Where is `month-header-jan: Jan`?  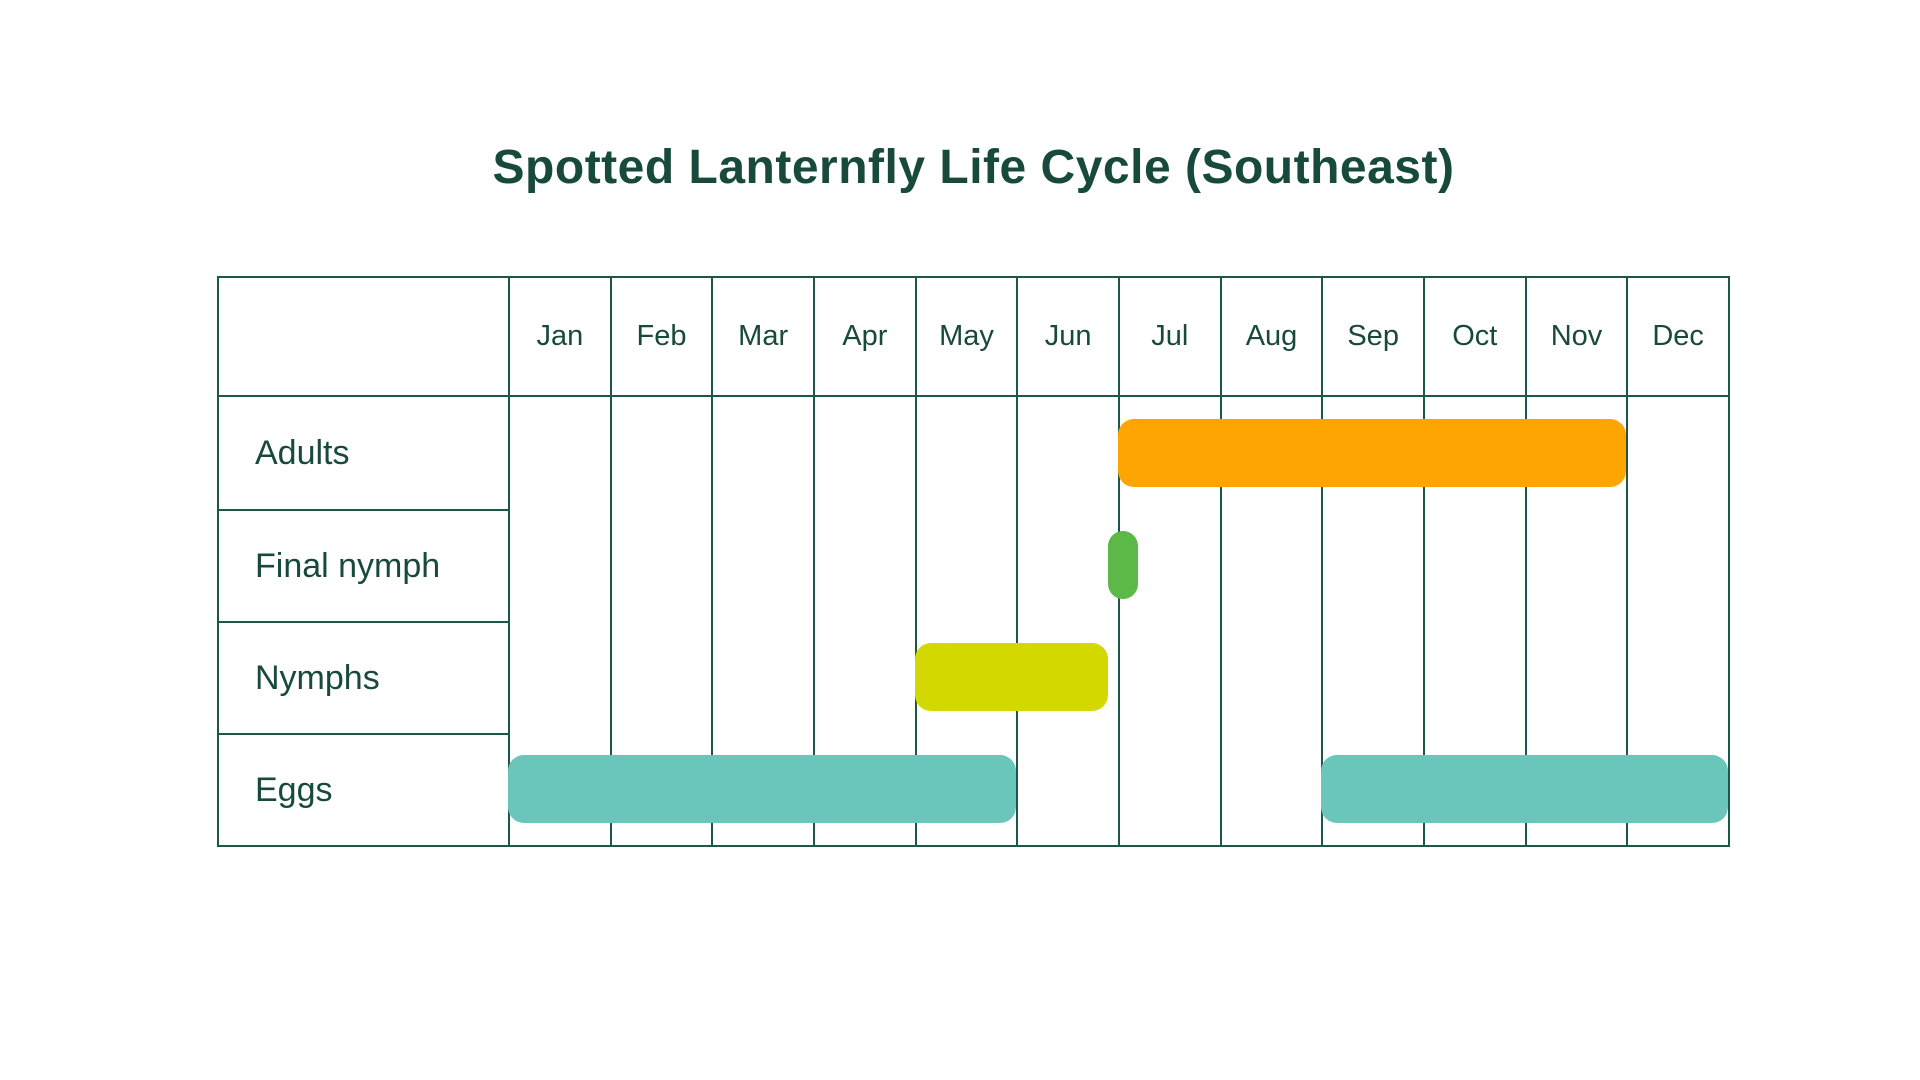 month-header-jan: Jan is located at coordinates (559, 337).